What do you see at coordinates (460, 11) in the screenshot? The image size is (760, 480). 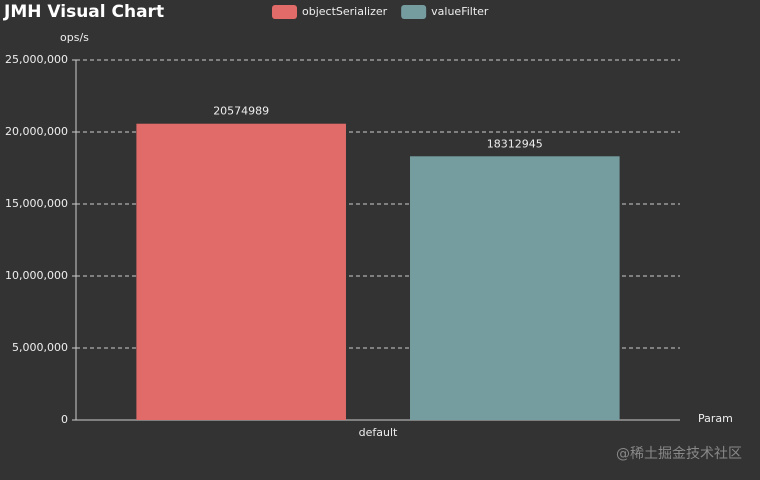 I see `legend-label: valueFilter` at bounding box center [460, 11].